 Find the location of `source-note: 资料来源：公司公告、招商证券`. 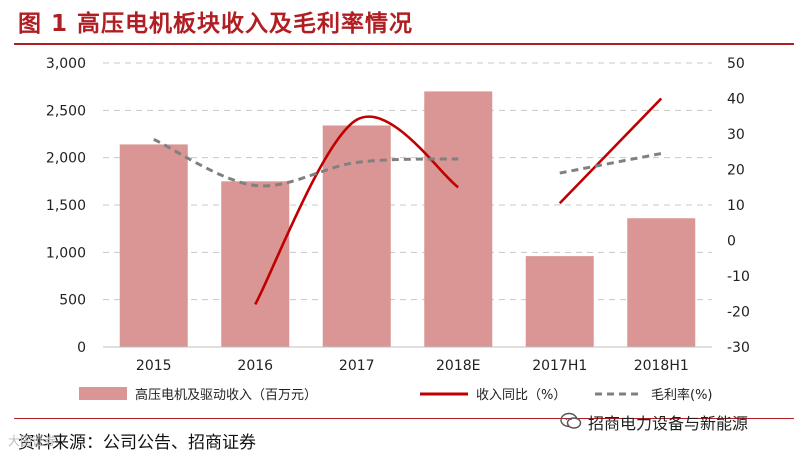

source-note: 资料来源：公司公告、招商证券 is located at coordinates (137, 443).